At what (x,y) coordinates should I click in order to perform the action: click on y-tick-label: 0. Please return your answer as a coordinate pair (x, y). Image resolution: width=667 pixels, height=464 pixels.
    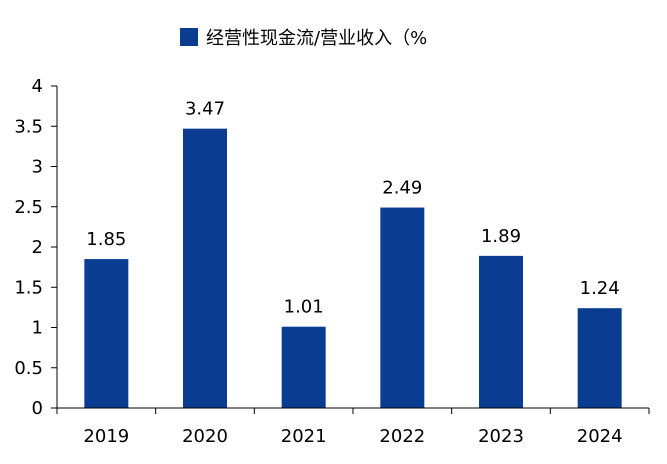
    Looking at the image, I should click on (37, 408).